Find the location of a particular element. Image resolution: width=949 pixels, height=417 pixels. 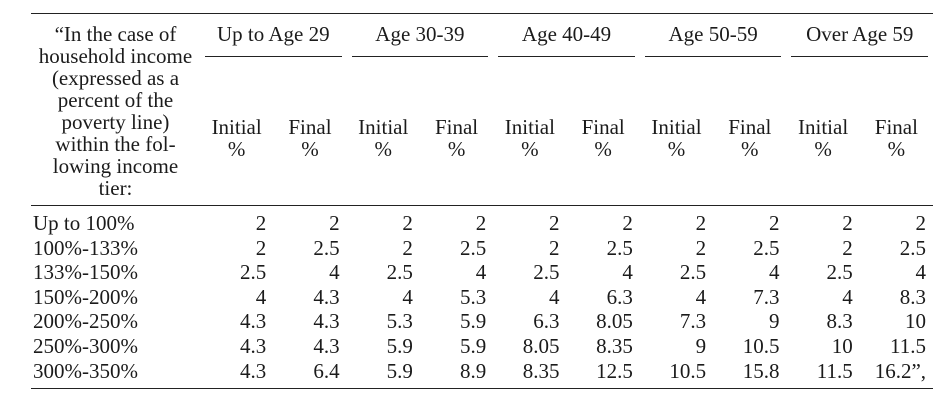

table-row: 150%-200% 4 4.3 4 5.3 4 6.3 4 7.3 4 8.3 is located at coordinates (482, 297).